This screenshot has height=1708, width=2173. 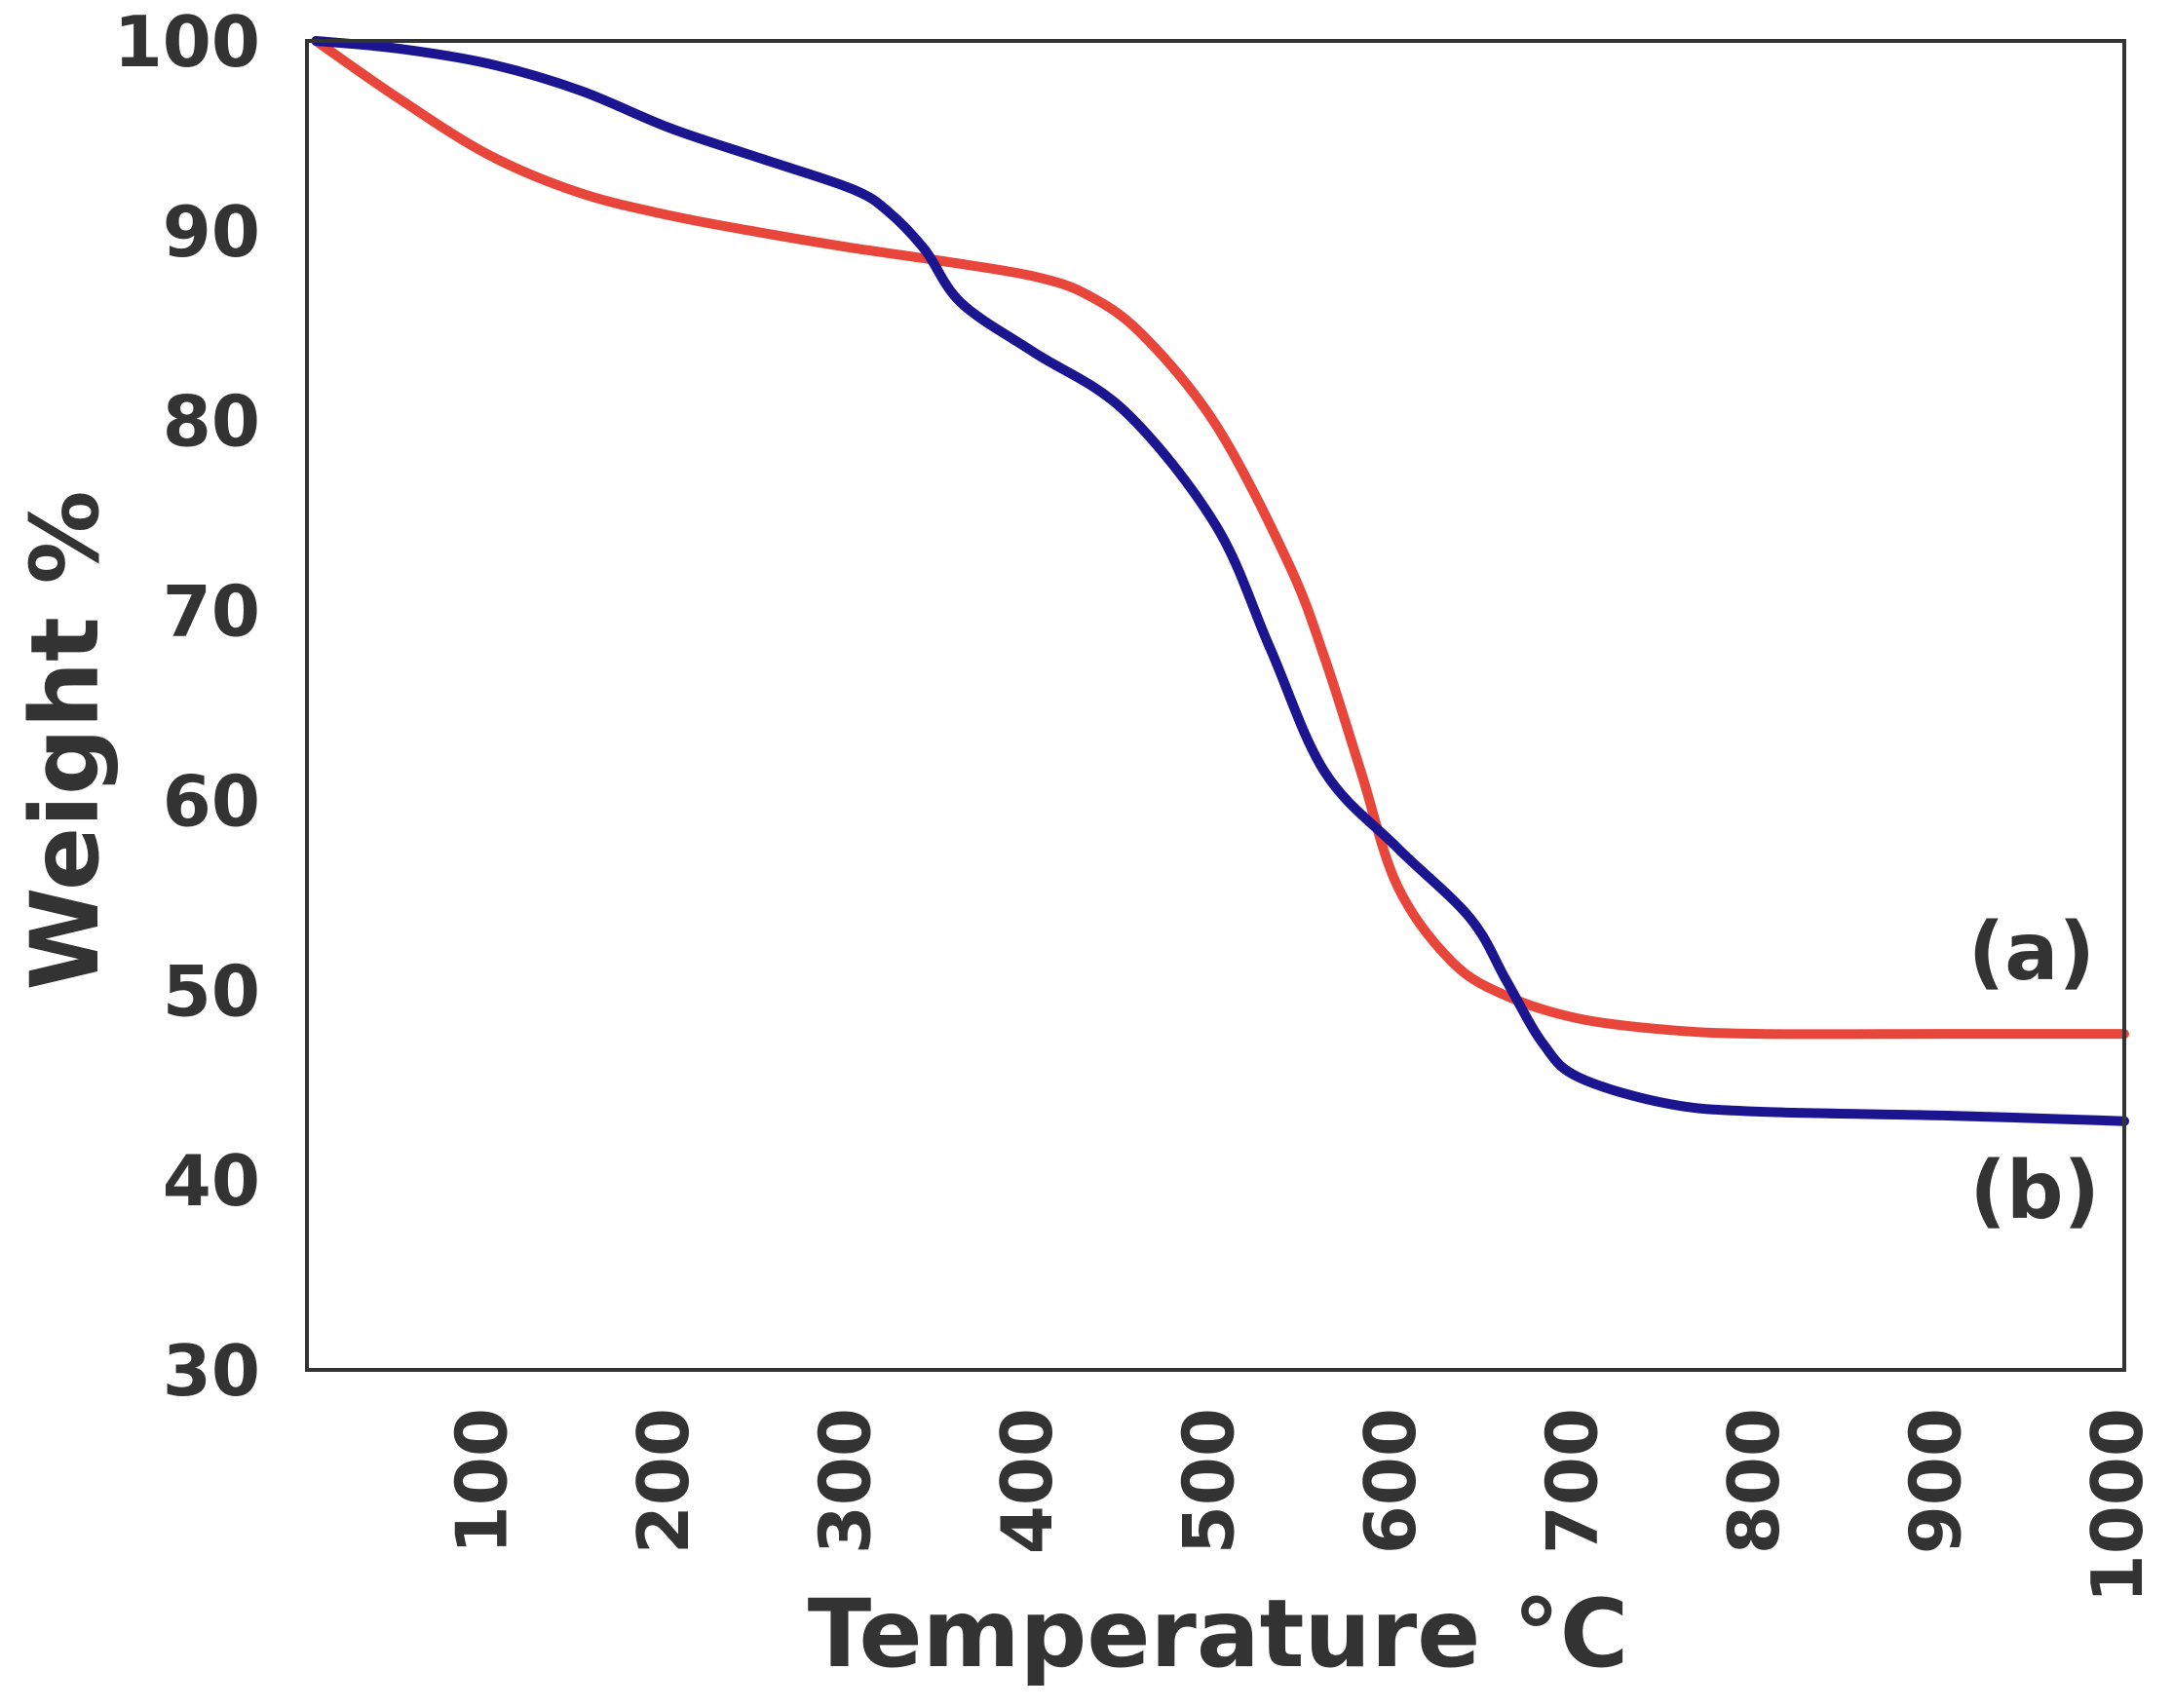 I want to click on x-tick-label: 200, so click(x=664, y=1481).